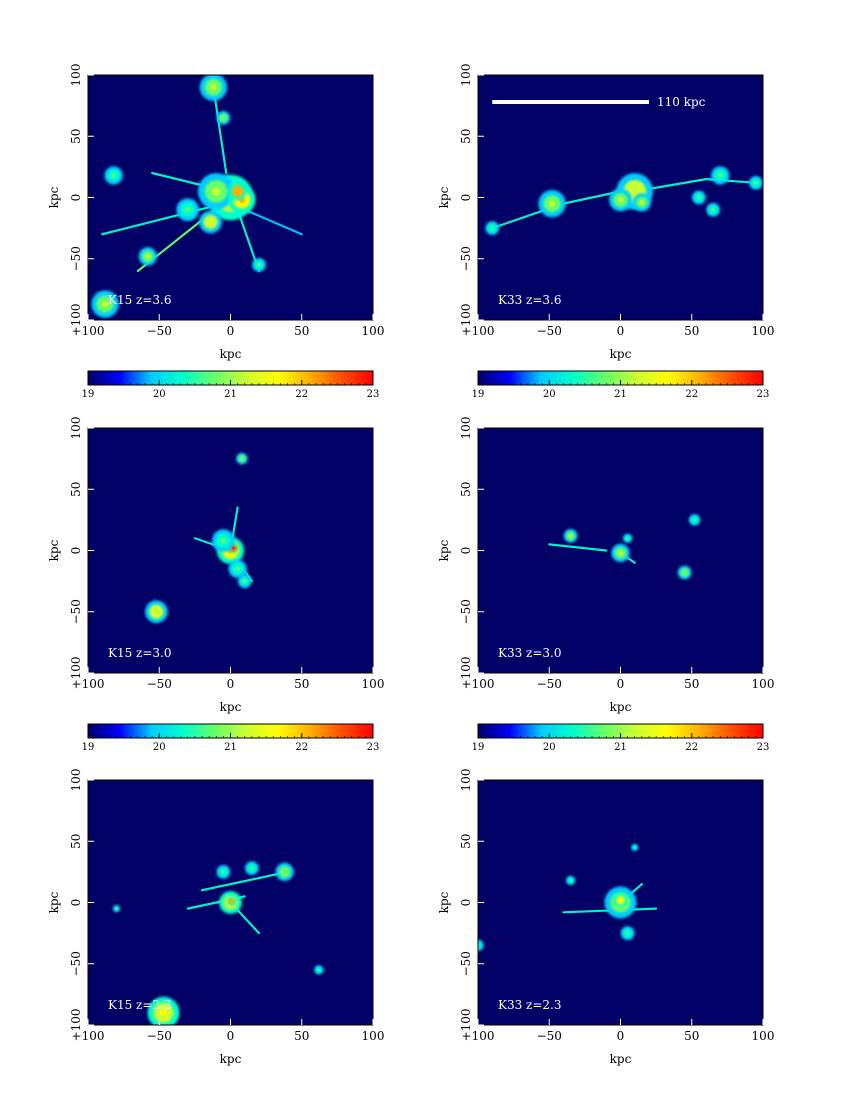 The height and width of the screenshot is (1100, 850). I want to click on scale-bar-label: 110 kpc, so click(681, 102).